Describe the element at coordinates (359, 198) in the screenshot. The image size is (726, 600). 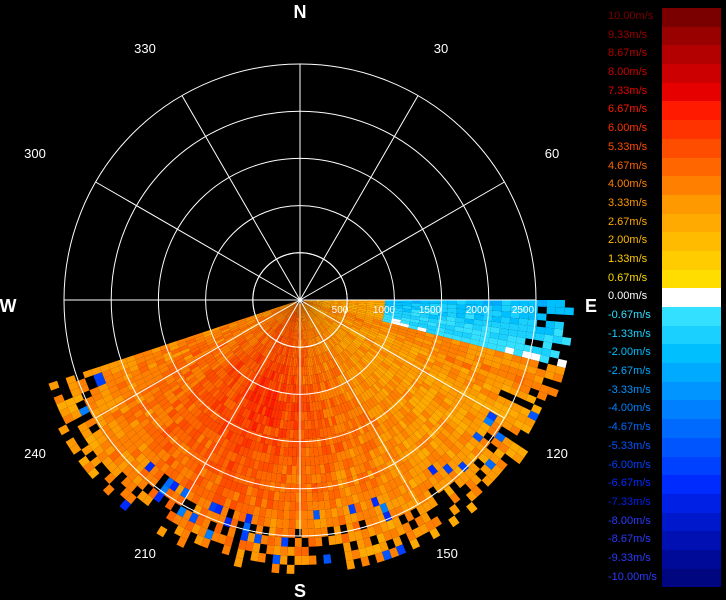
I see `azimuth-spoke` at that location.